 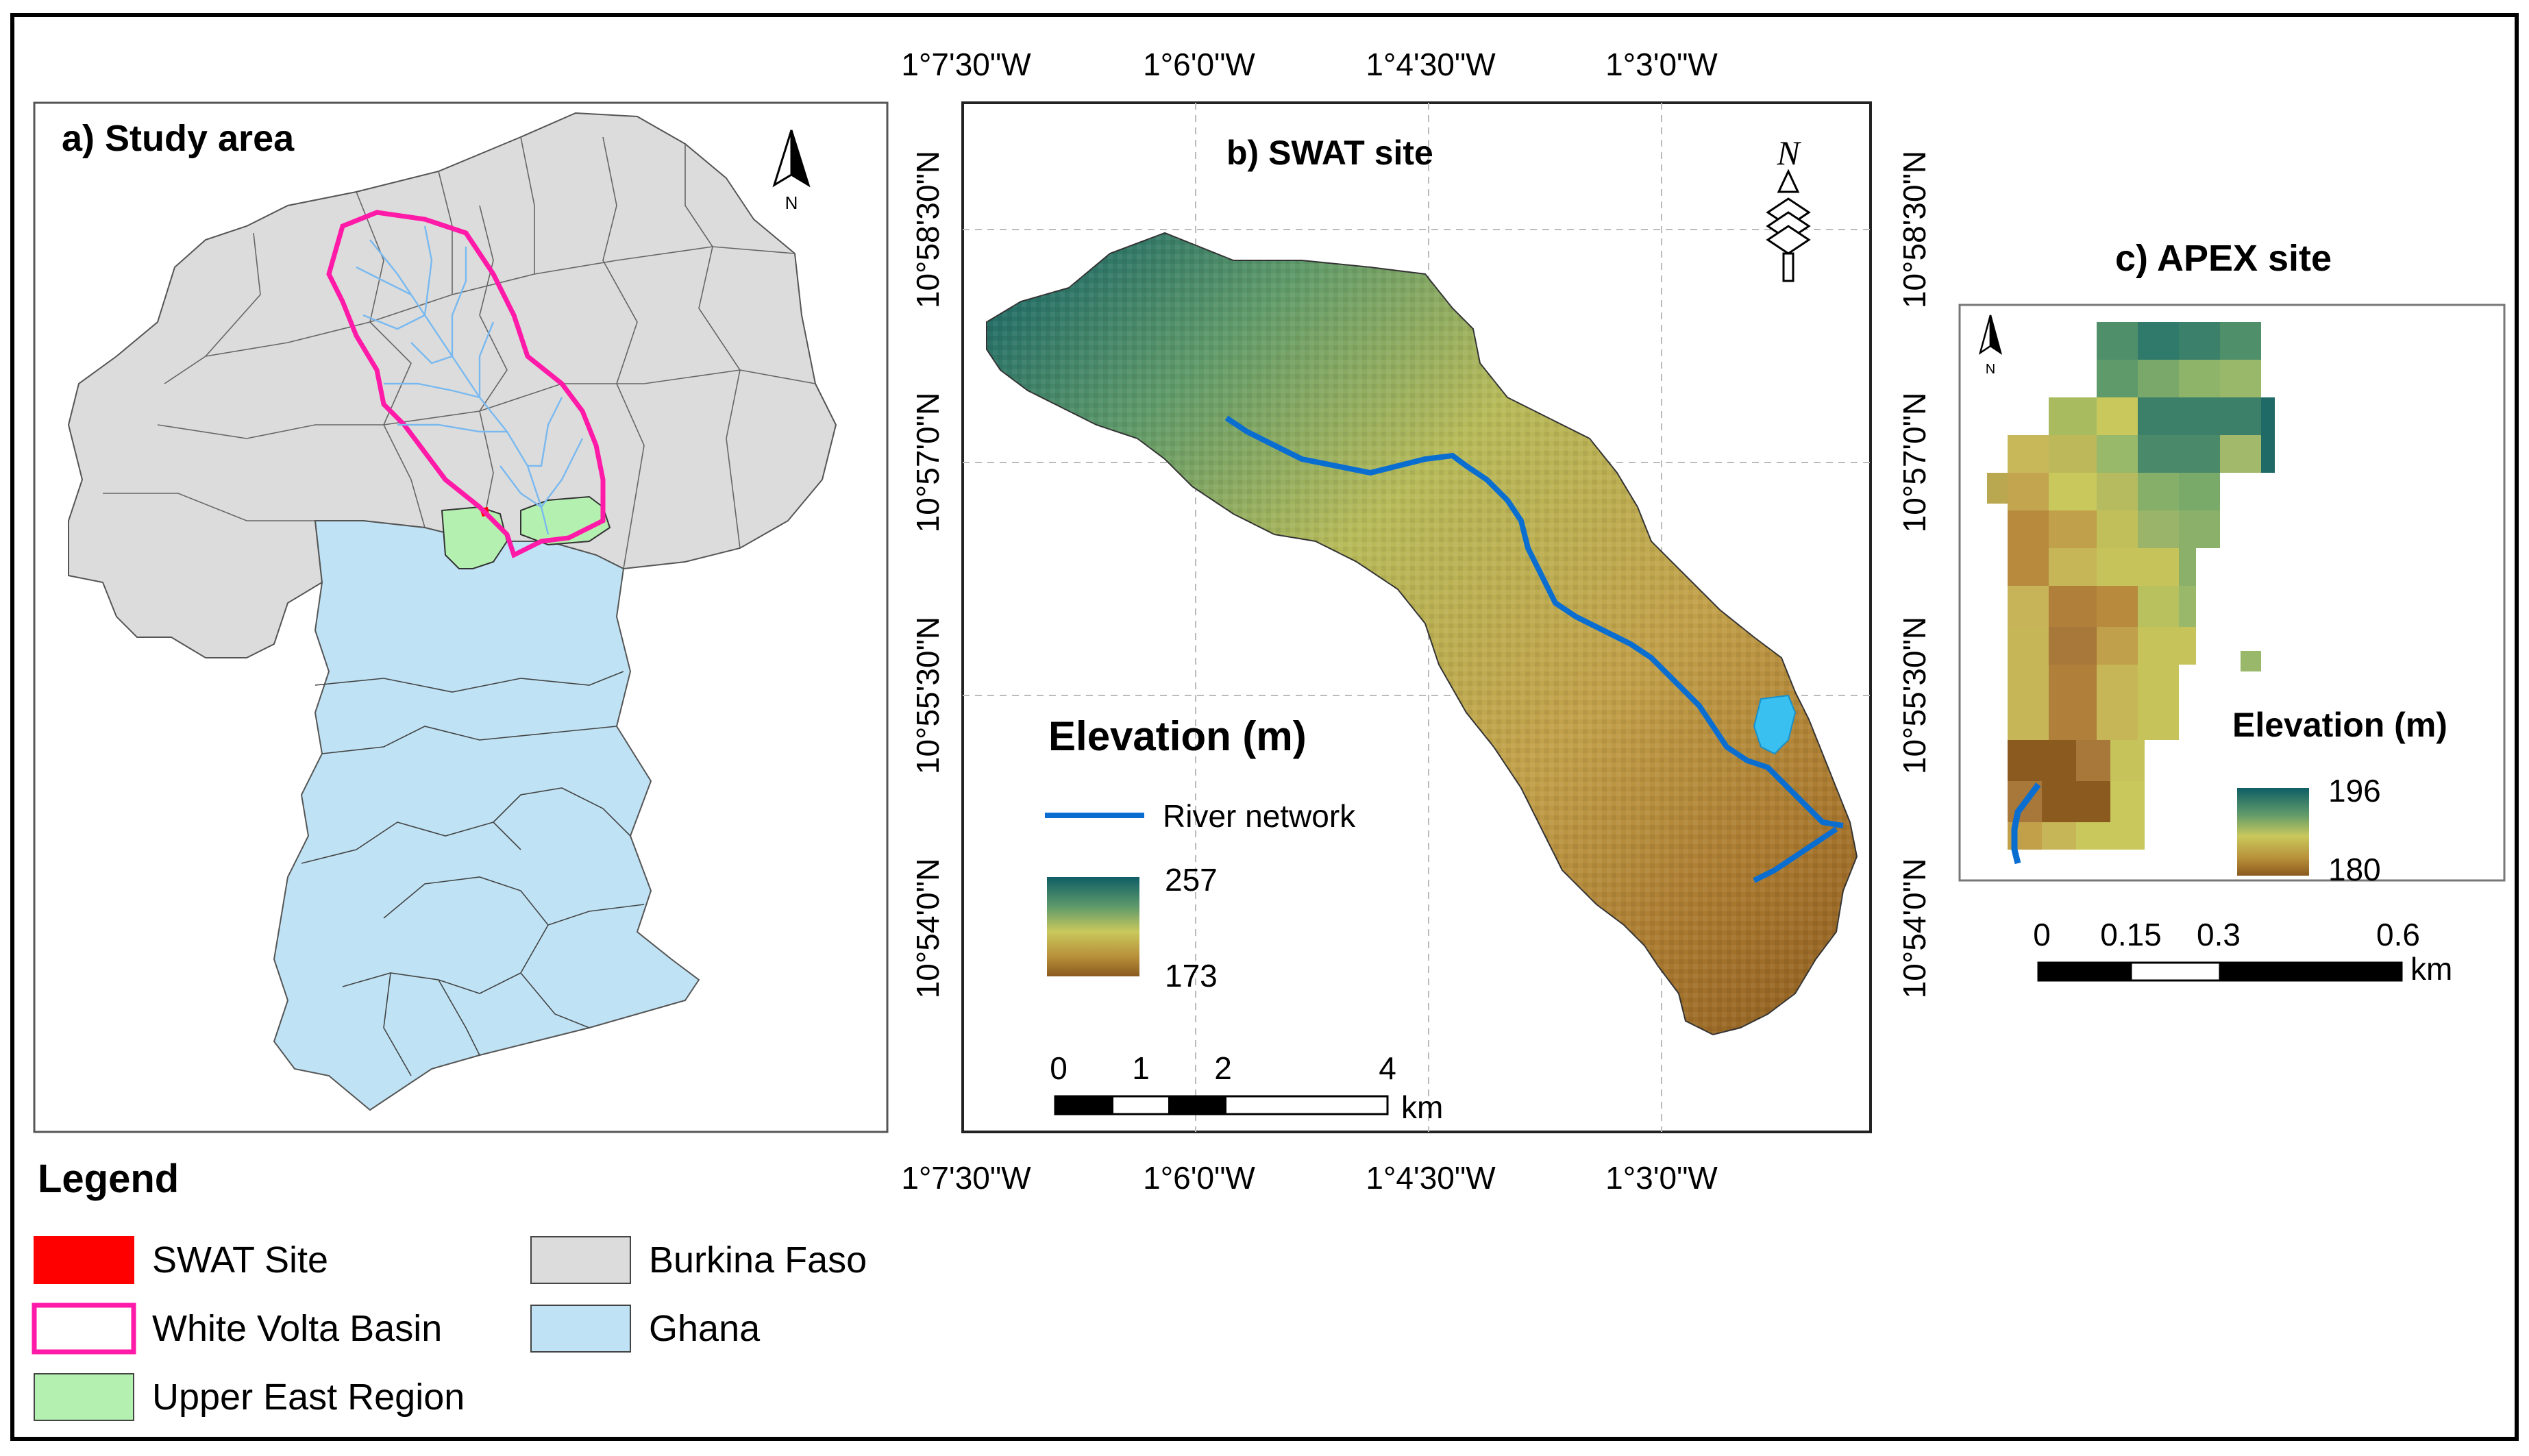 I want to click on panel-b-north-arrow-icon: N, so click(x=1788, y=208).